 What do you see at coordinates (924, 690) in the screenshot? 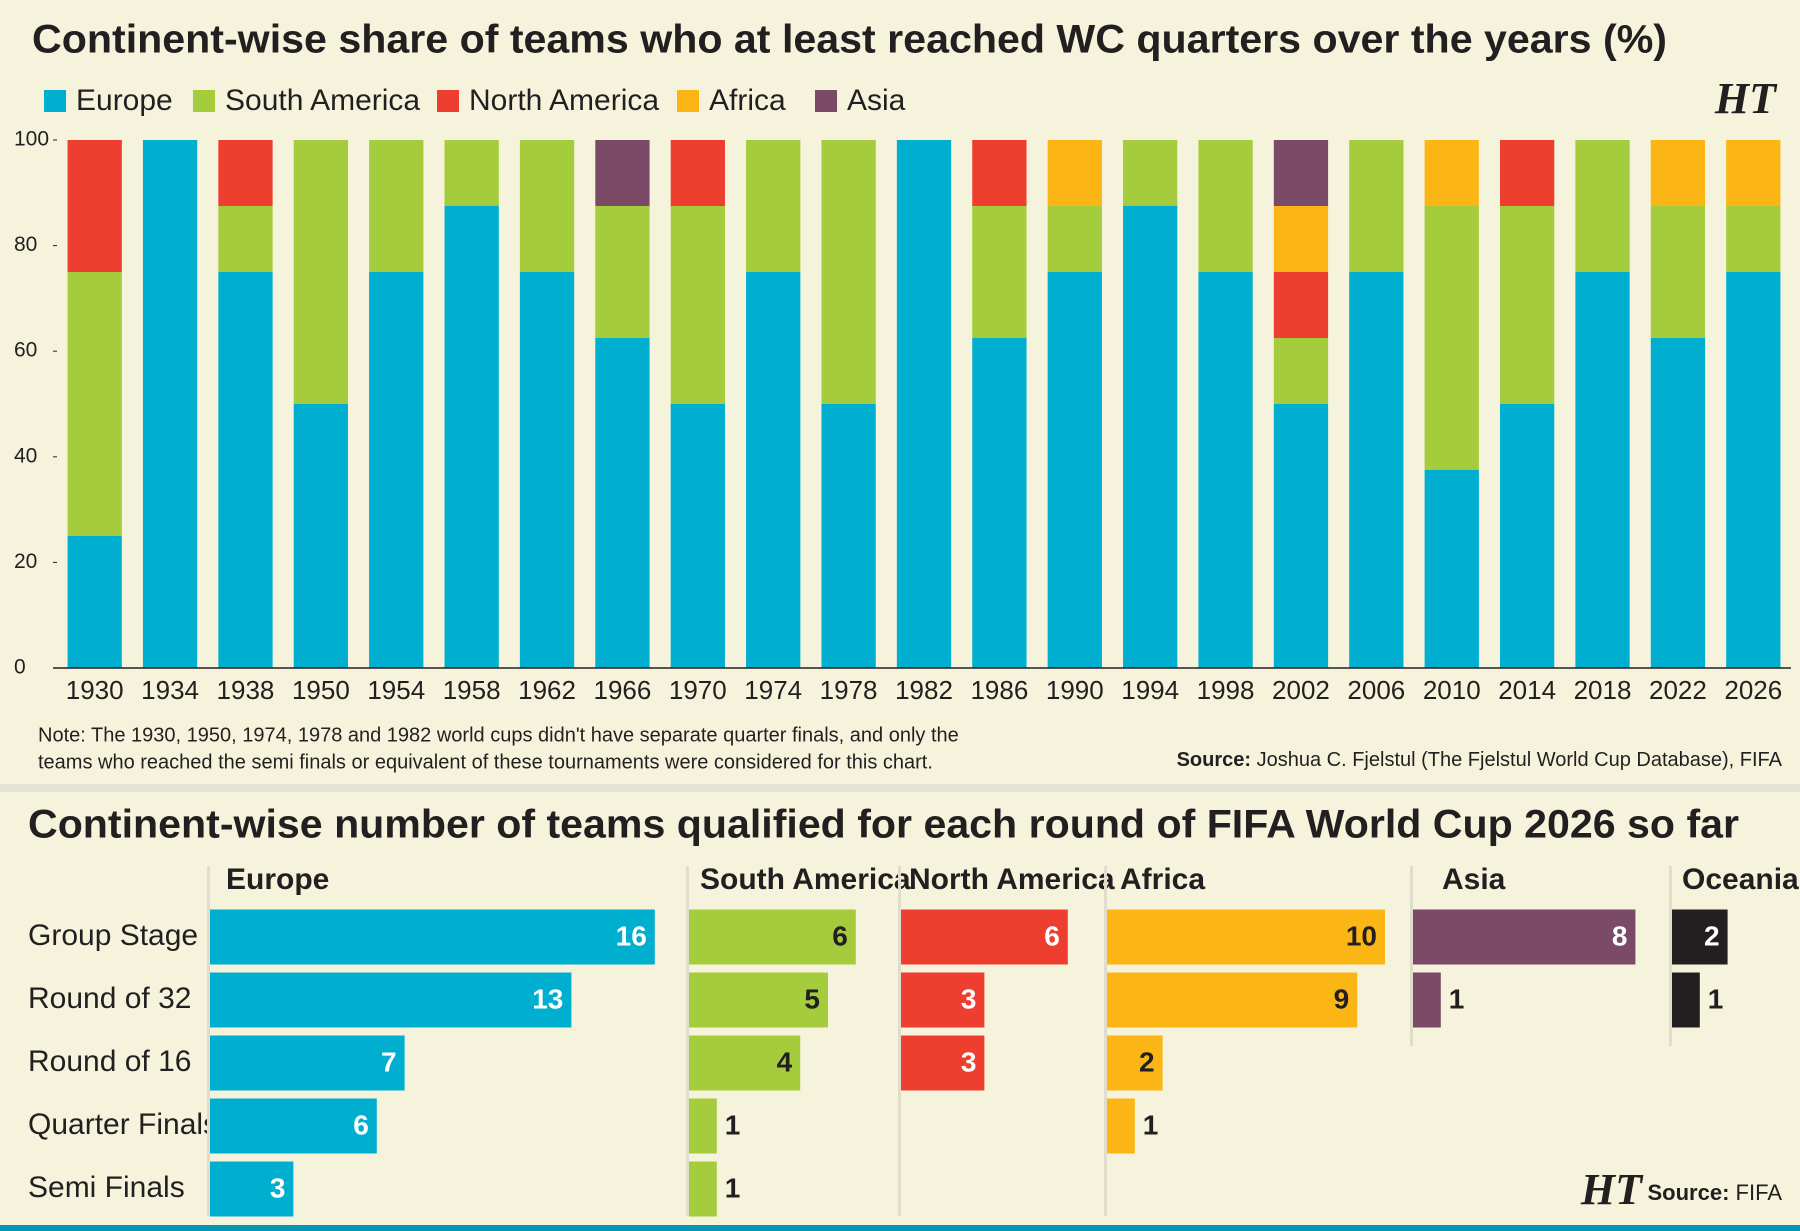
I see `x-tick-label: 1982` at bounding box center [924, 690].